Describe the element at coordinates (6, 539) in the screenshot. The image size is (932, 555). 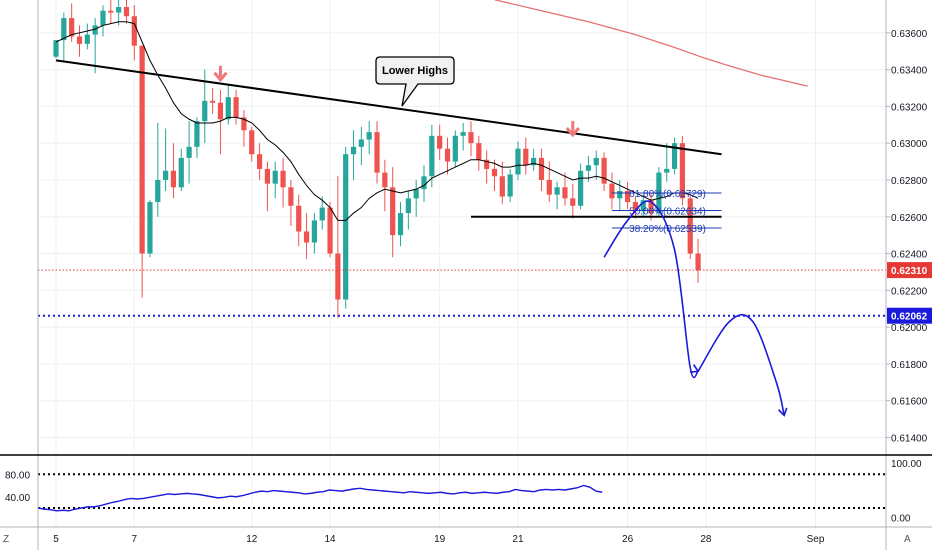
I see `zoom-toggle-z: Z` at that location.